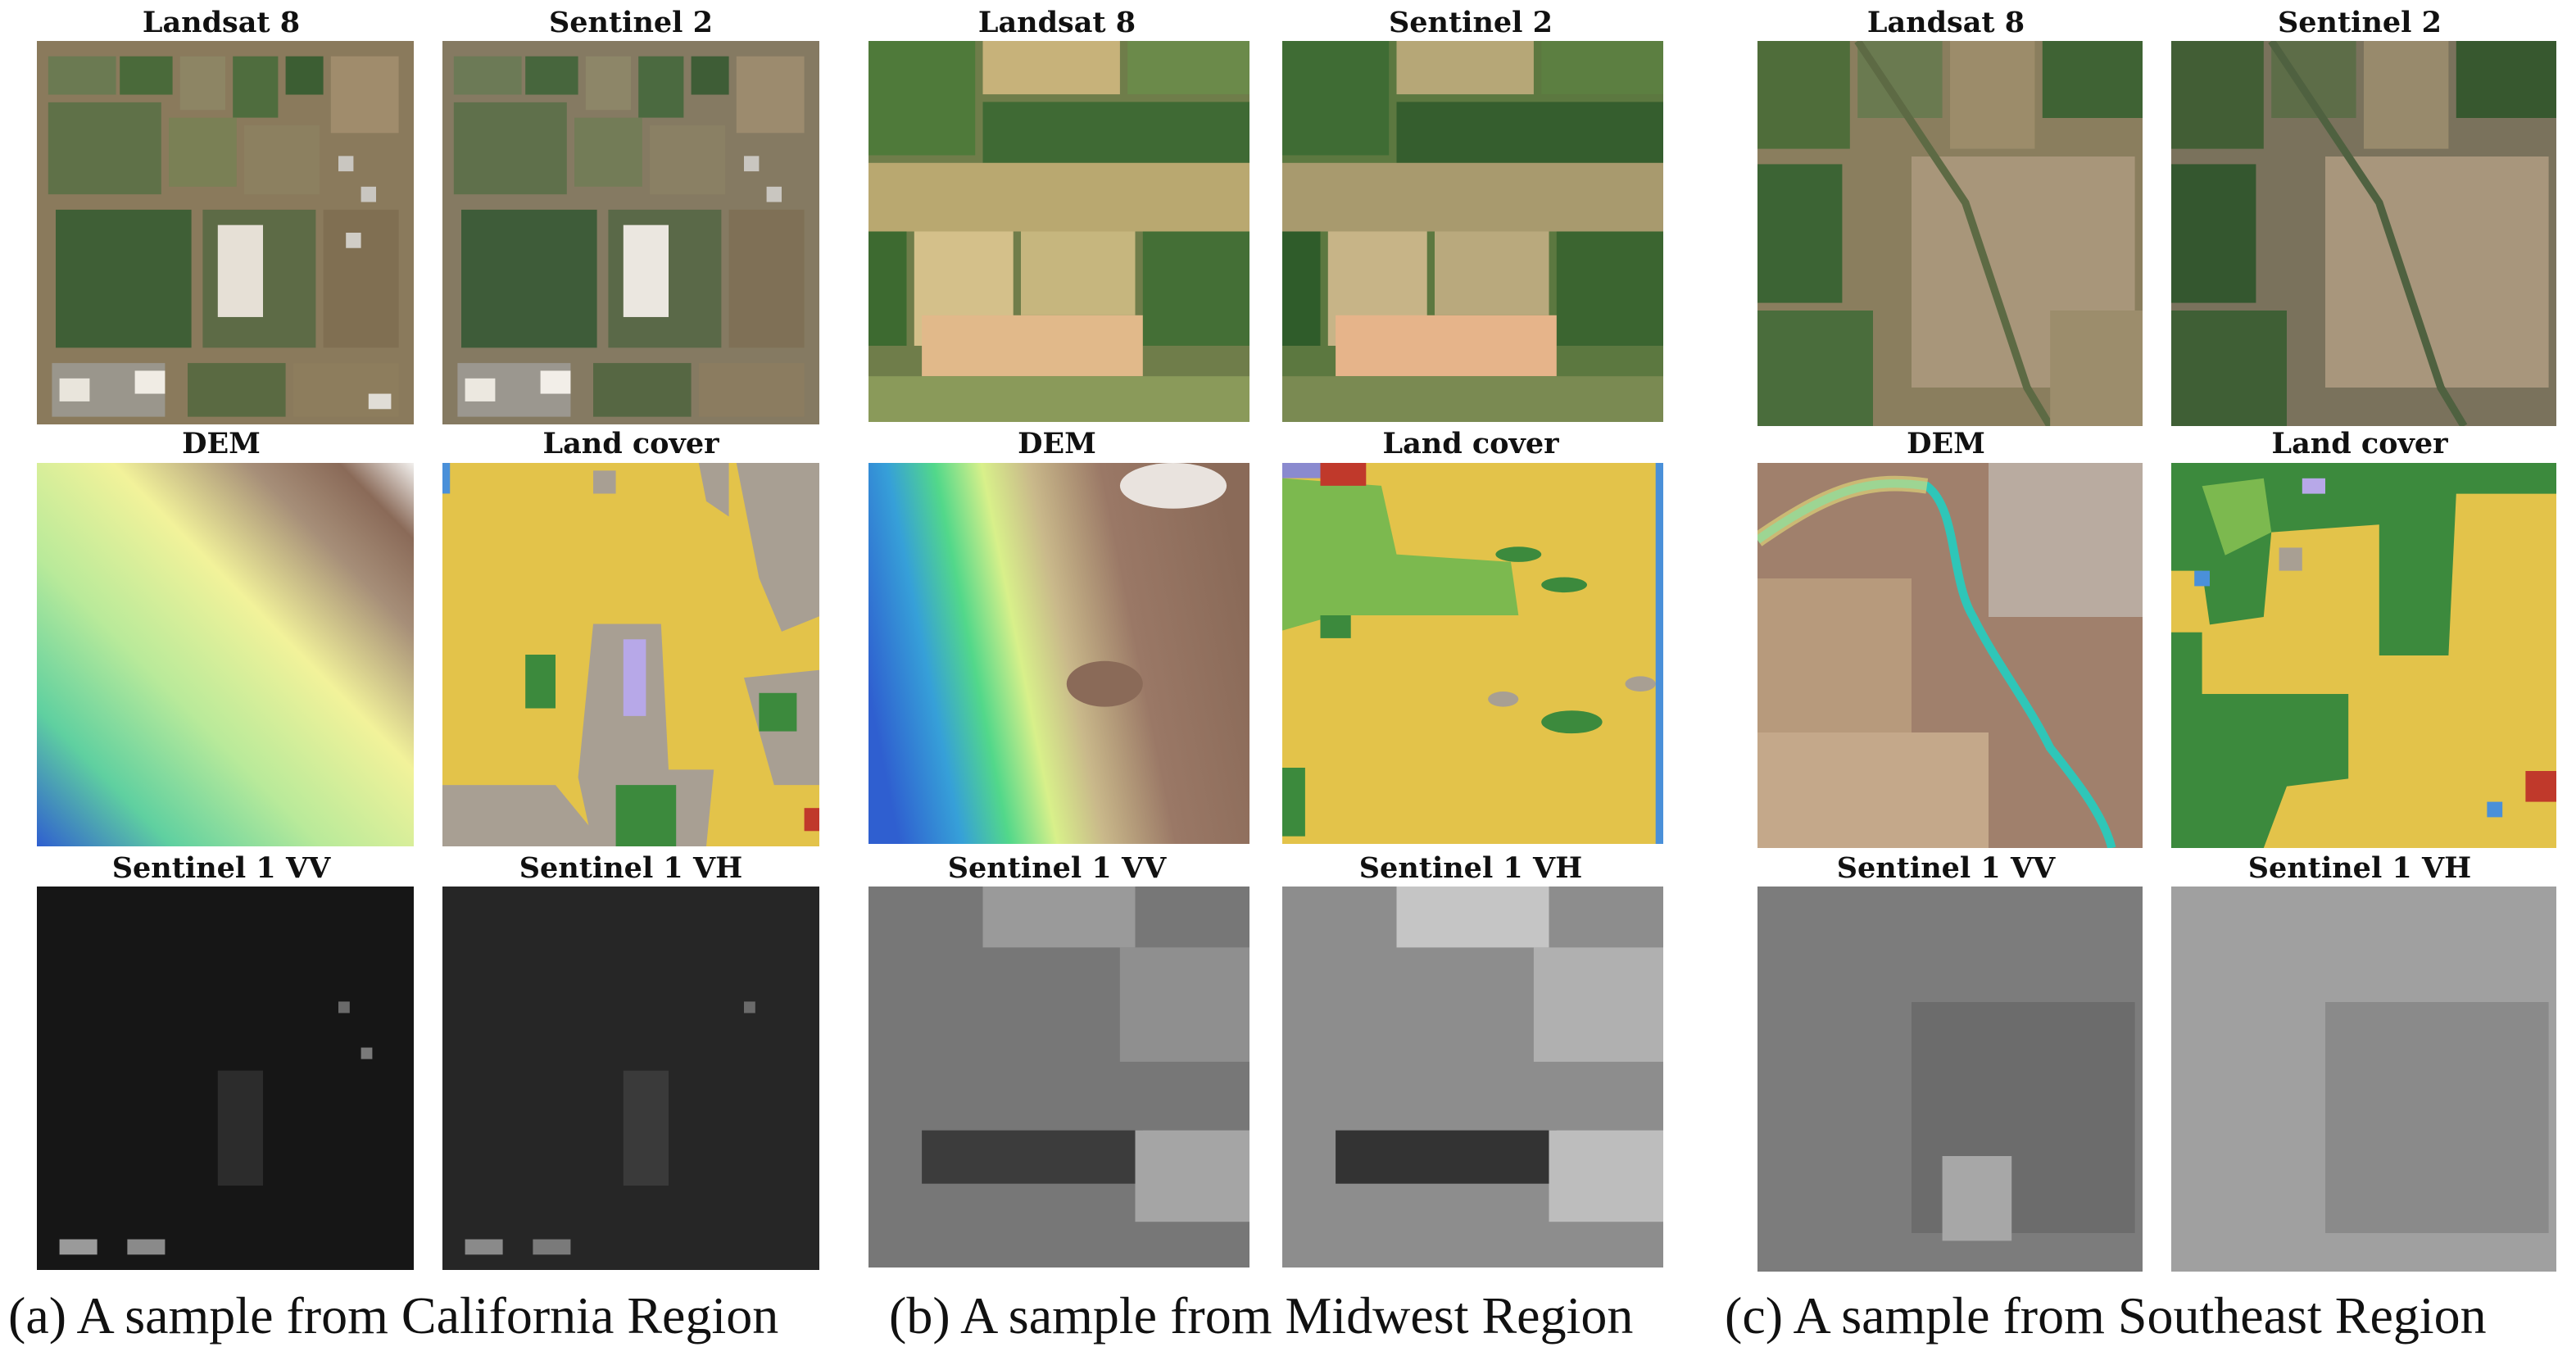 The image size is (2576, 1365). I want to click on sentinel2-image-midwest, so click(1472, 232).